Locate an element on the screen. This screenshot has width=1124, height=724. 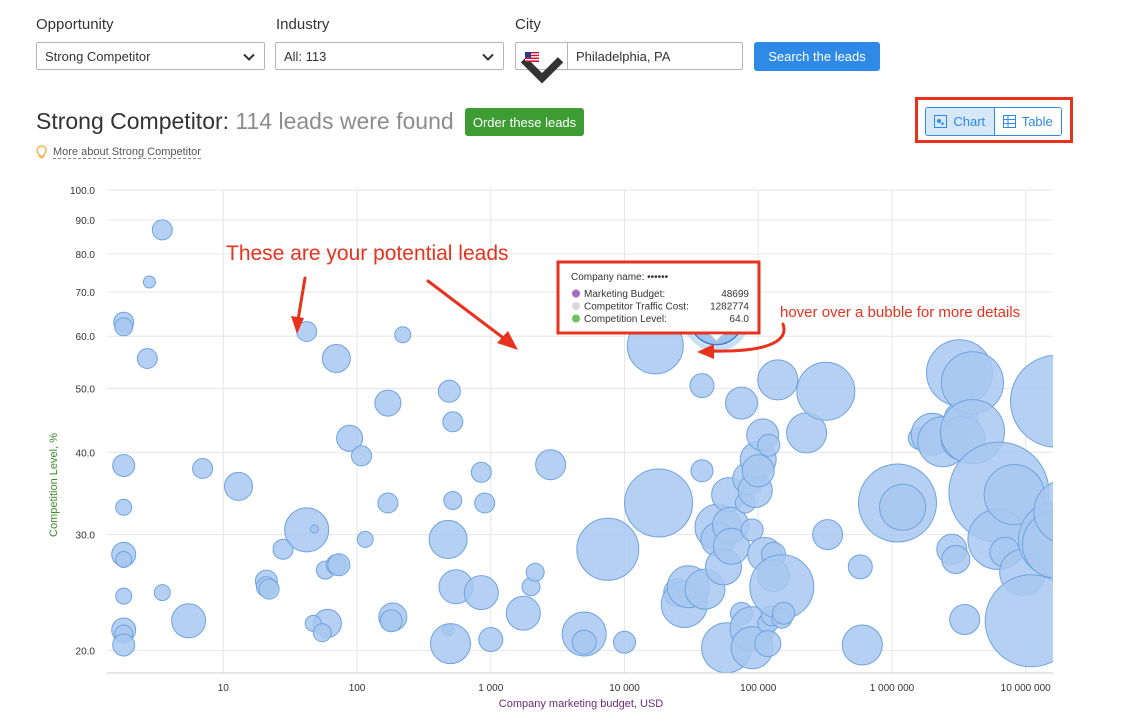
arrow-down-head is located at coordinates (297, 325).